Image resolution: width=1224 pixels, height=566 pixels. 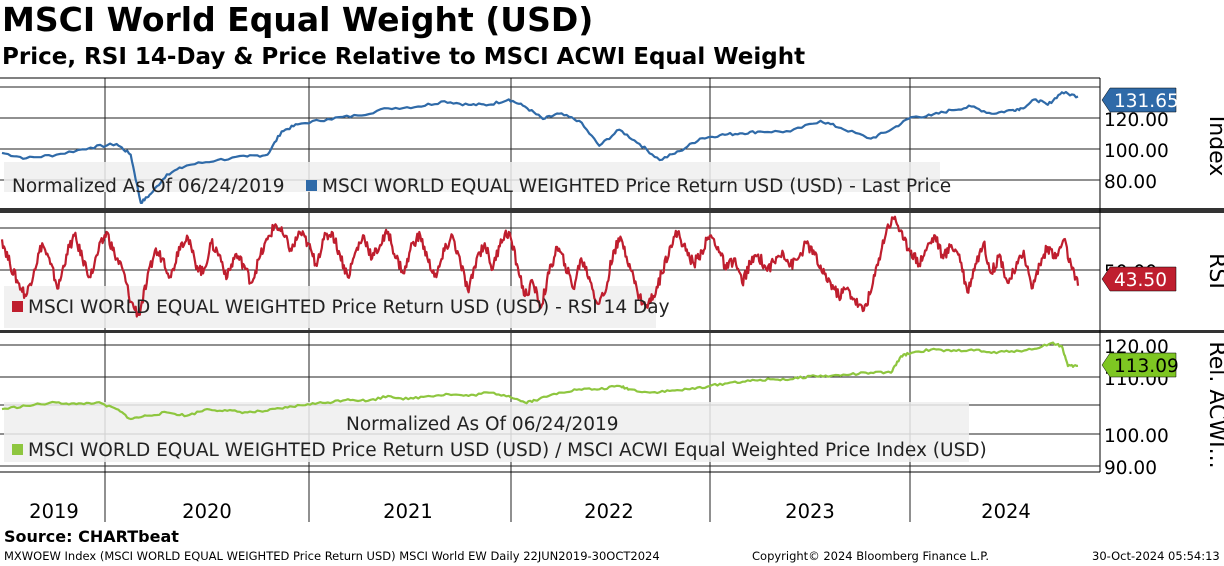 What do you see at coordinates (1136, 120) in the screenshot?
I see `y-tick-label: 120.00` at bounding box center [1136, 120].